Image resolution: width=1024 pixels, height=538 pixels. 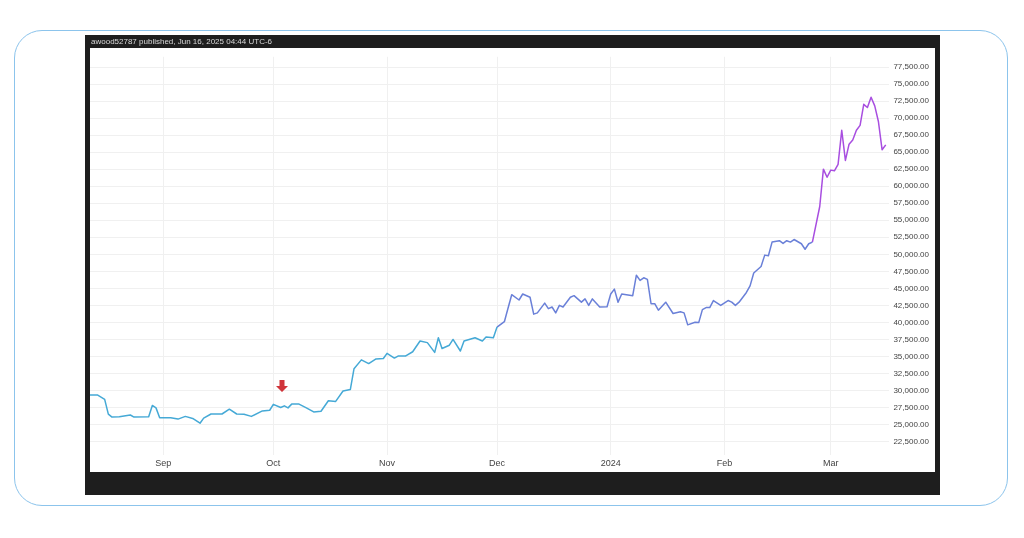 I want to click on y-tick-label: 22,500.00, so click(x=911, y=441).